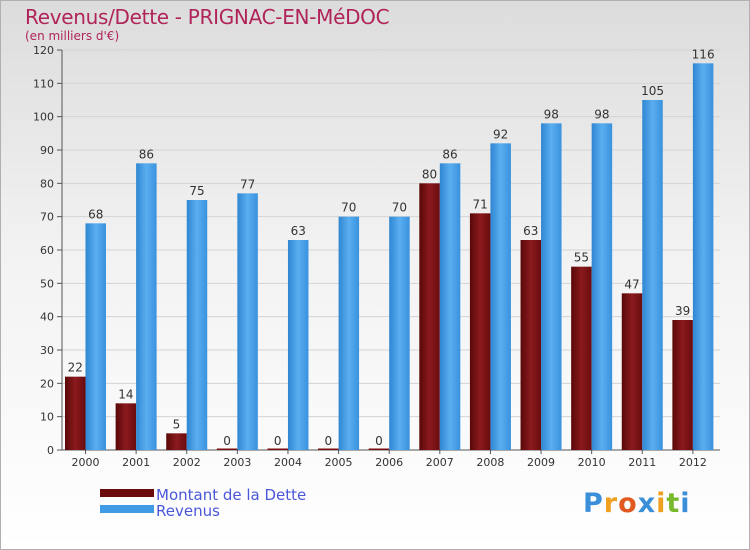  Describe the element at coordinates (75, 413) in the screenshot. I see `bar-dette-2000` at that location.